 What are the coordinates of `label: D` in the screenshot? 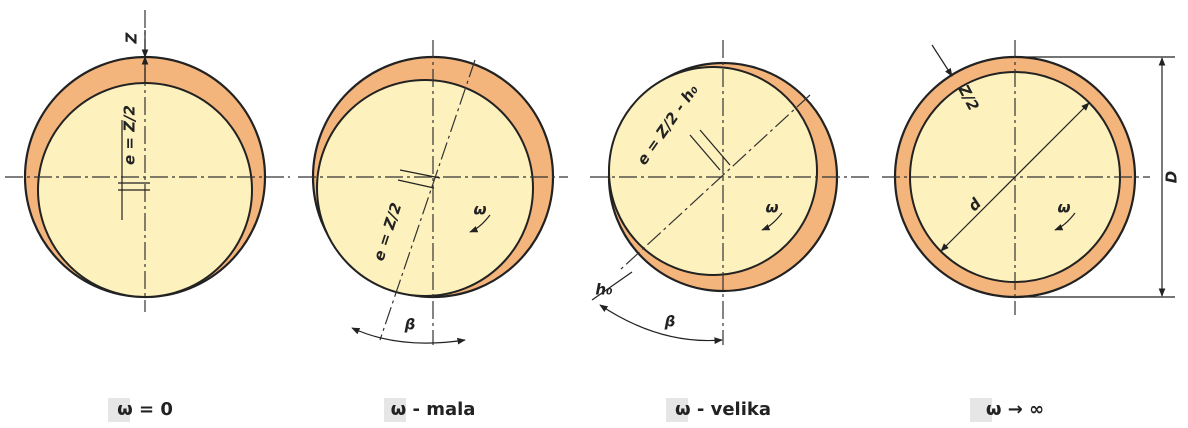 It's located at (1172, 177).